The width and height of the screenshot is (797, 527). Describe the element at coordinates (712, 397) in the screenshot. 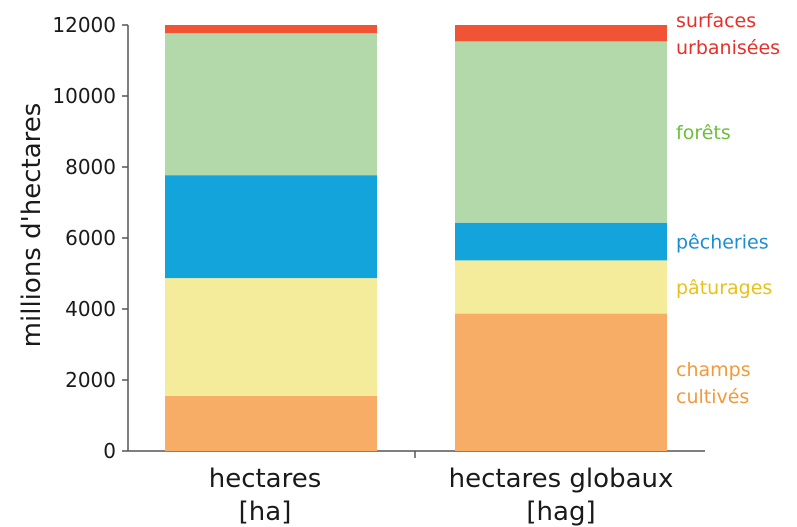

I see `series-label: cultivés` at that location.